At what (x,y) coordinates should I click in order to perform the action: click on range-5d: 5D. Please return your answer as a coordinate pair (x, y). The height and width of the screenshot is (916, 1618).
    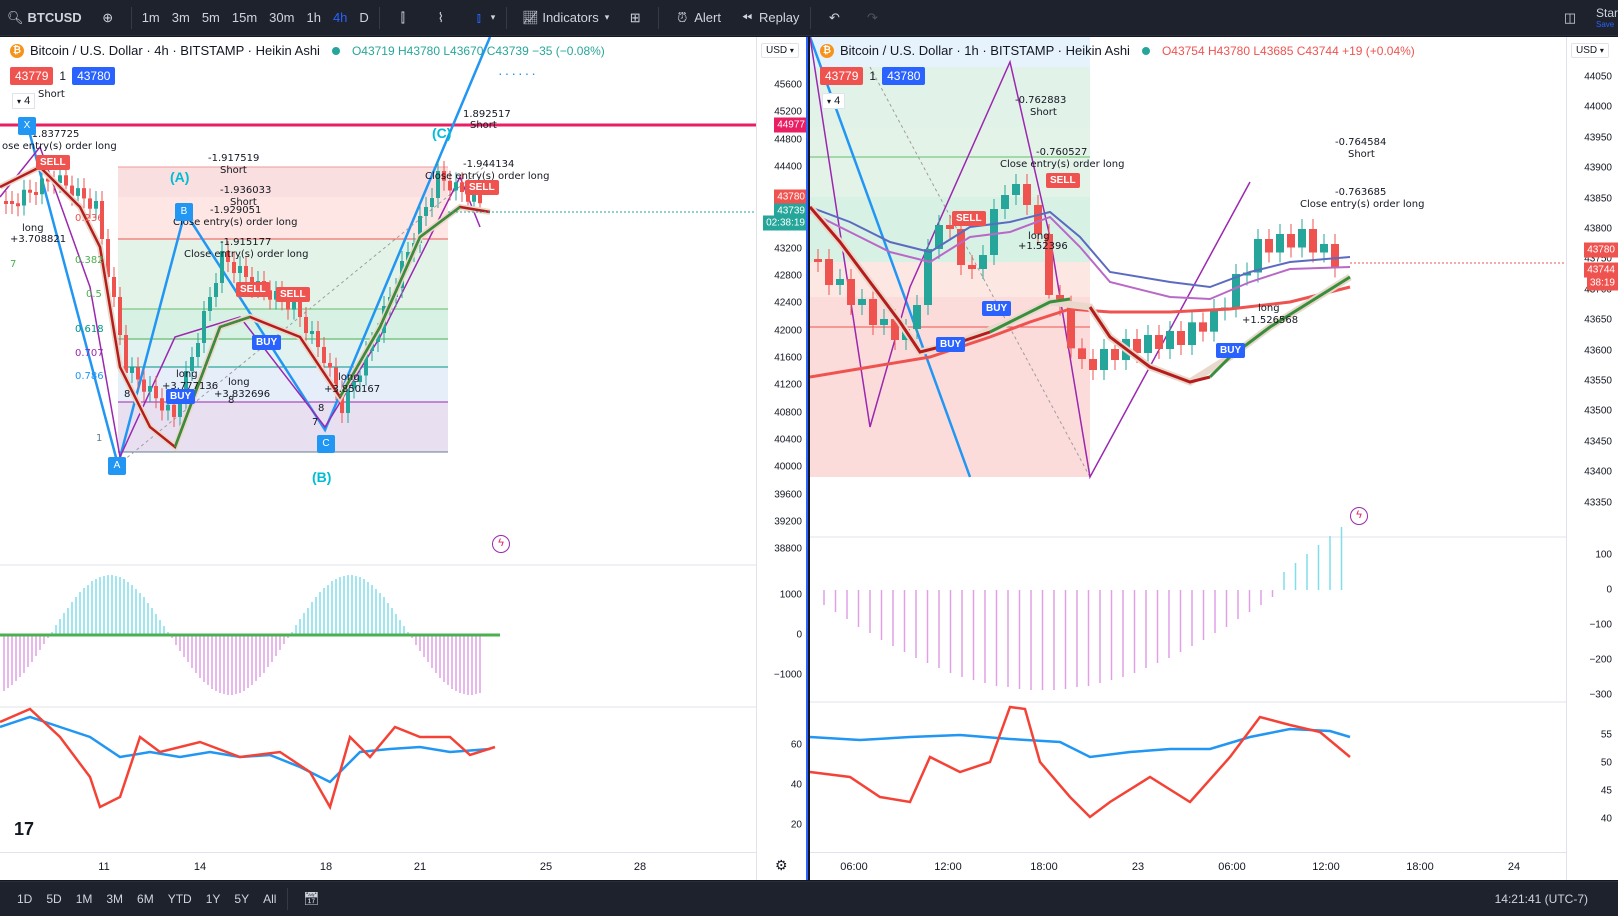
    Looking at the image, I should click on (54, 899).